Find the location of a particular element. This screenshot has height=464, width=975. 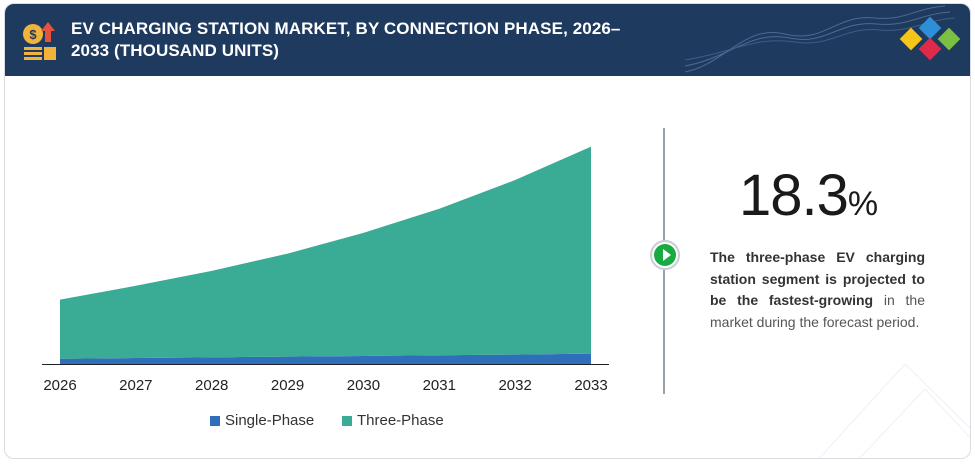

chart-legend: Single-Phase Three-Phase is located at coordinates (330, 422).